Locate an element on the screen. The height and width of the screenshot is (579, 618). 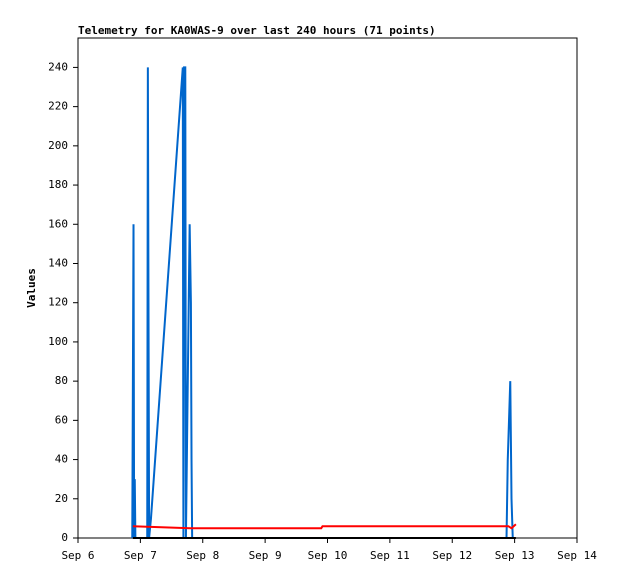
y-tick-label: 240 is located at coordinates (58, 66).